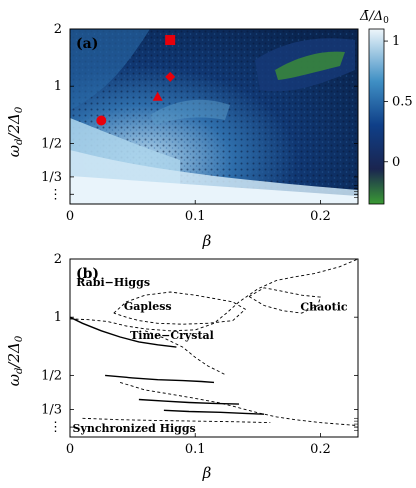  What do you see at coordinates (87, 274) in the screenshot?
I see `panel-b-label: (b)` at bounding box center [87, 274].